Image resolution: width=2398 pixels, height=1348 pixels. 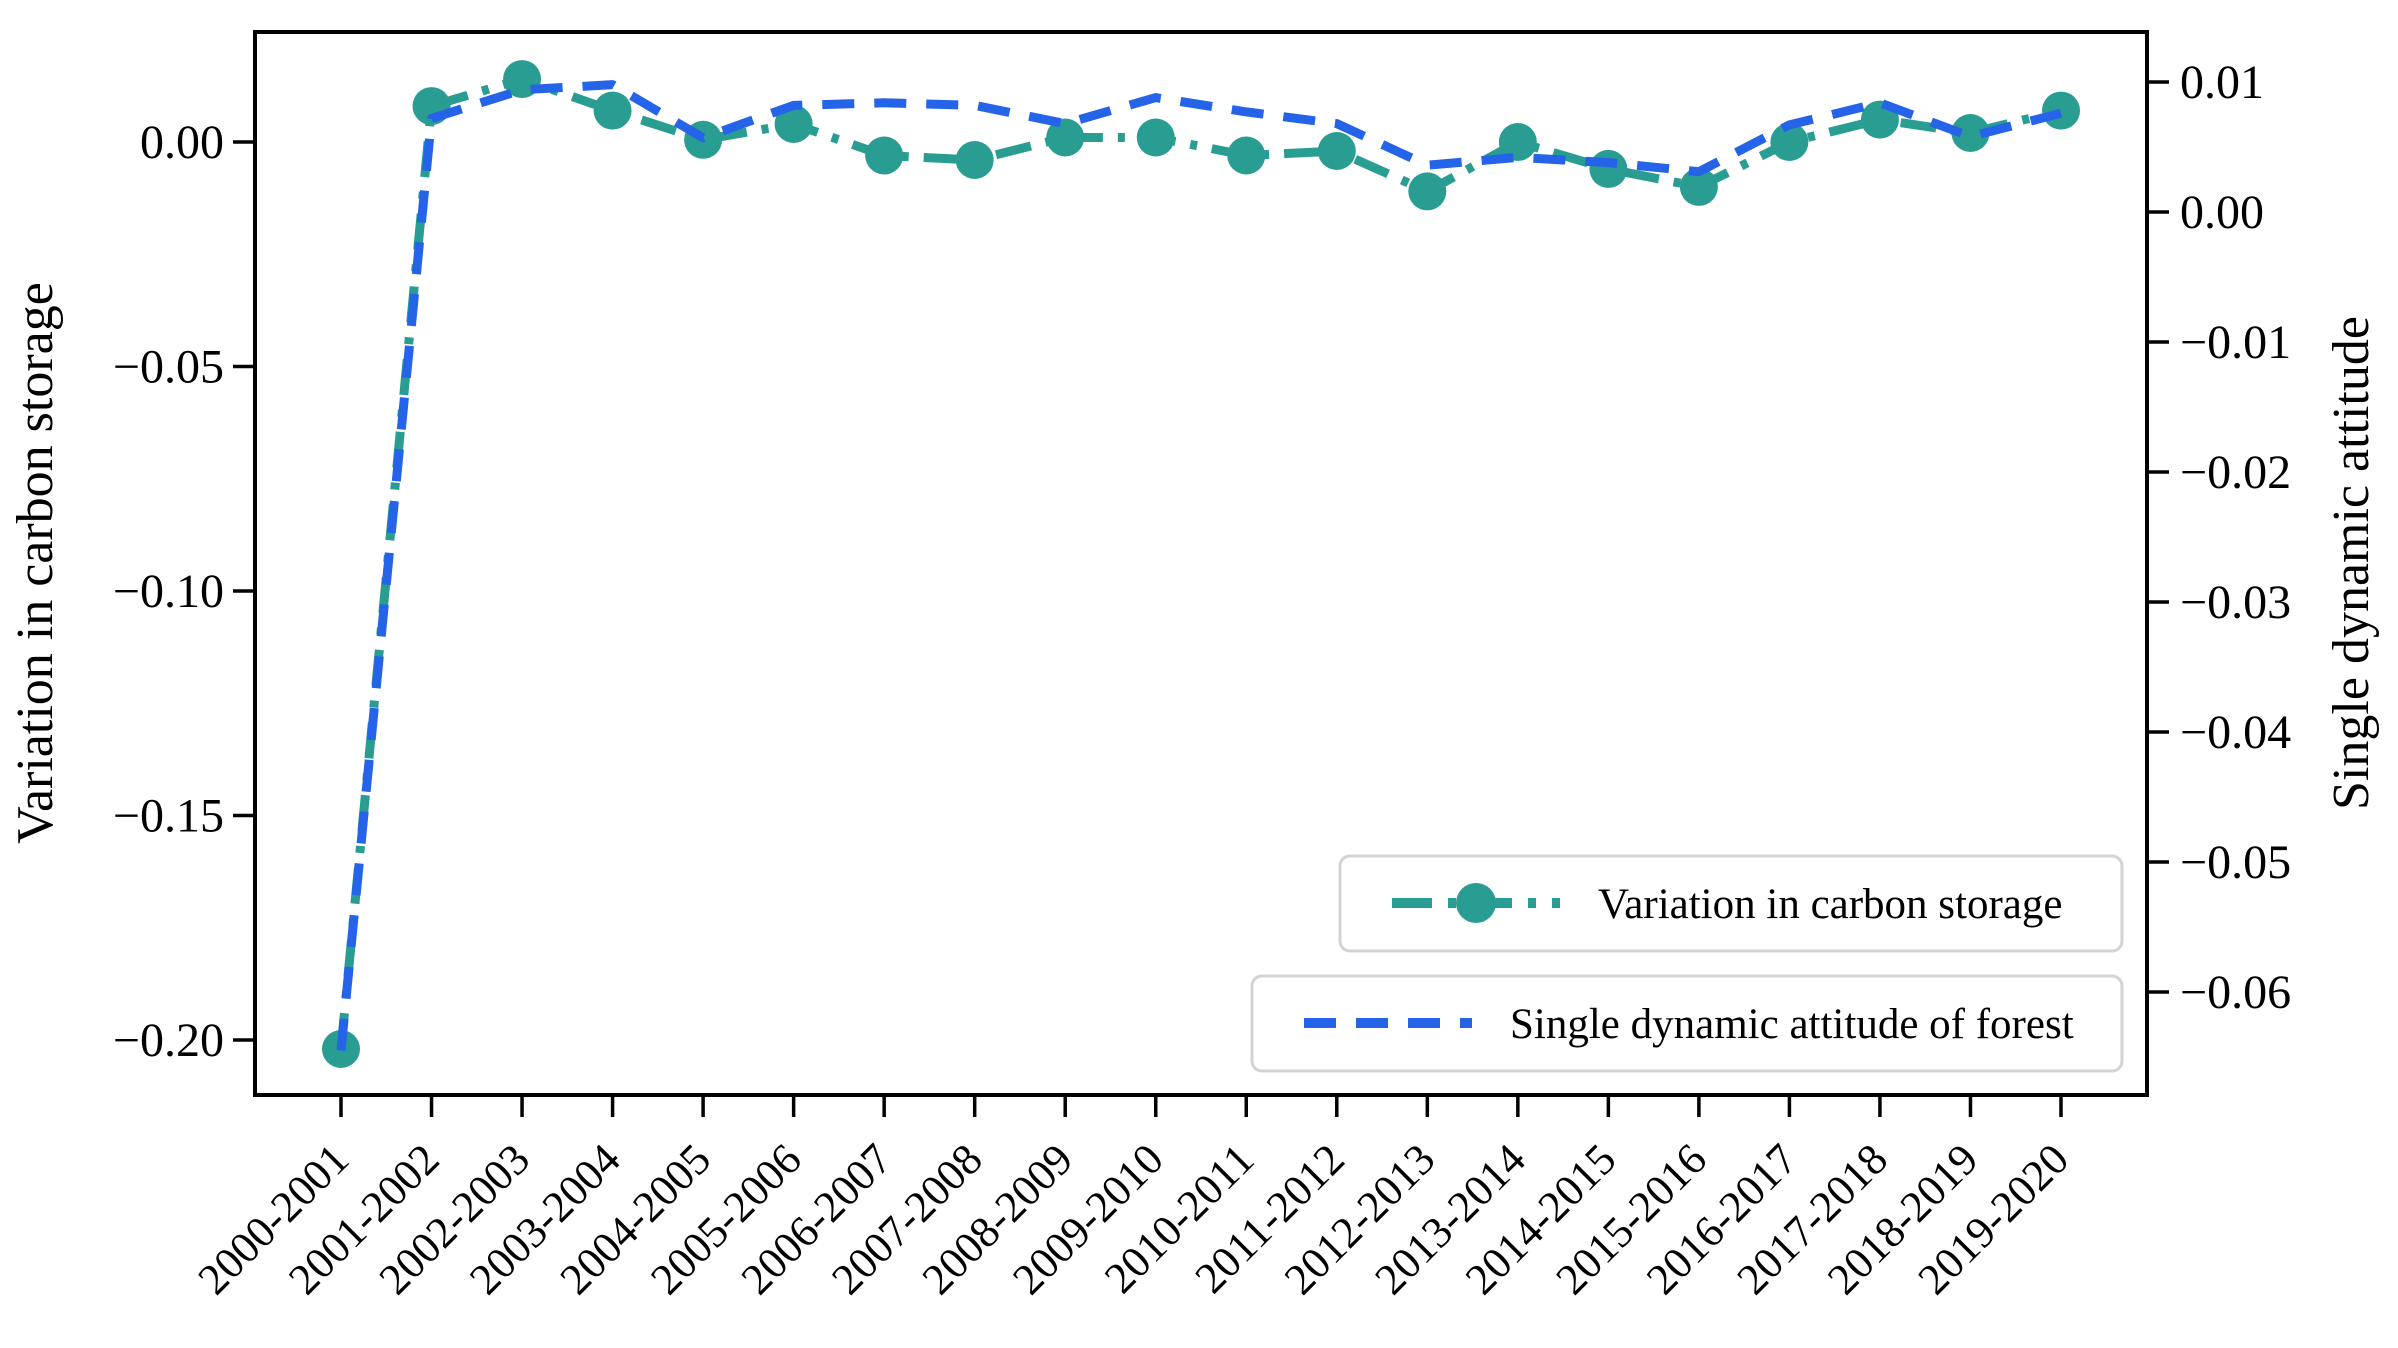 What do you see at coordinates (2235, 992) in the screenshot?
I see `right-tick-label: −0.06` at bounding box center [2235, 992].